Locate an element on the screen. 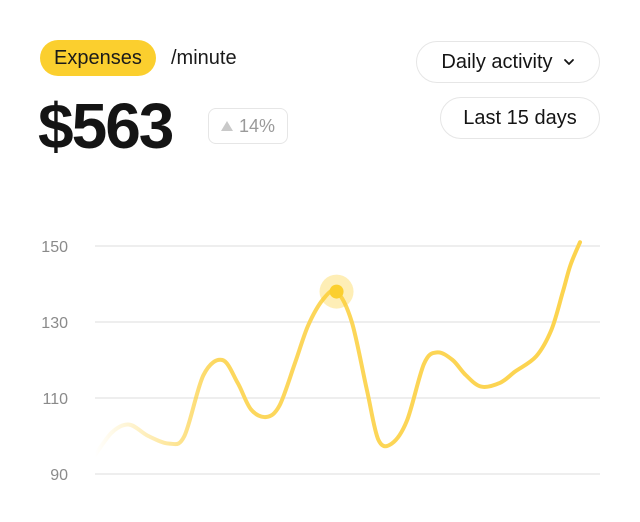  unit-label: /minute is located at coordinates (204, 58).